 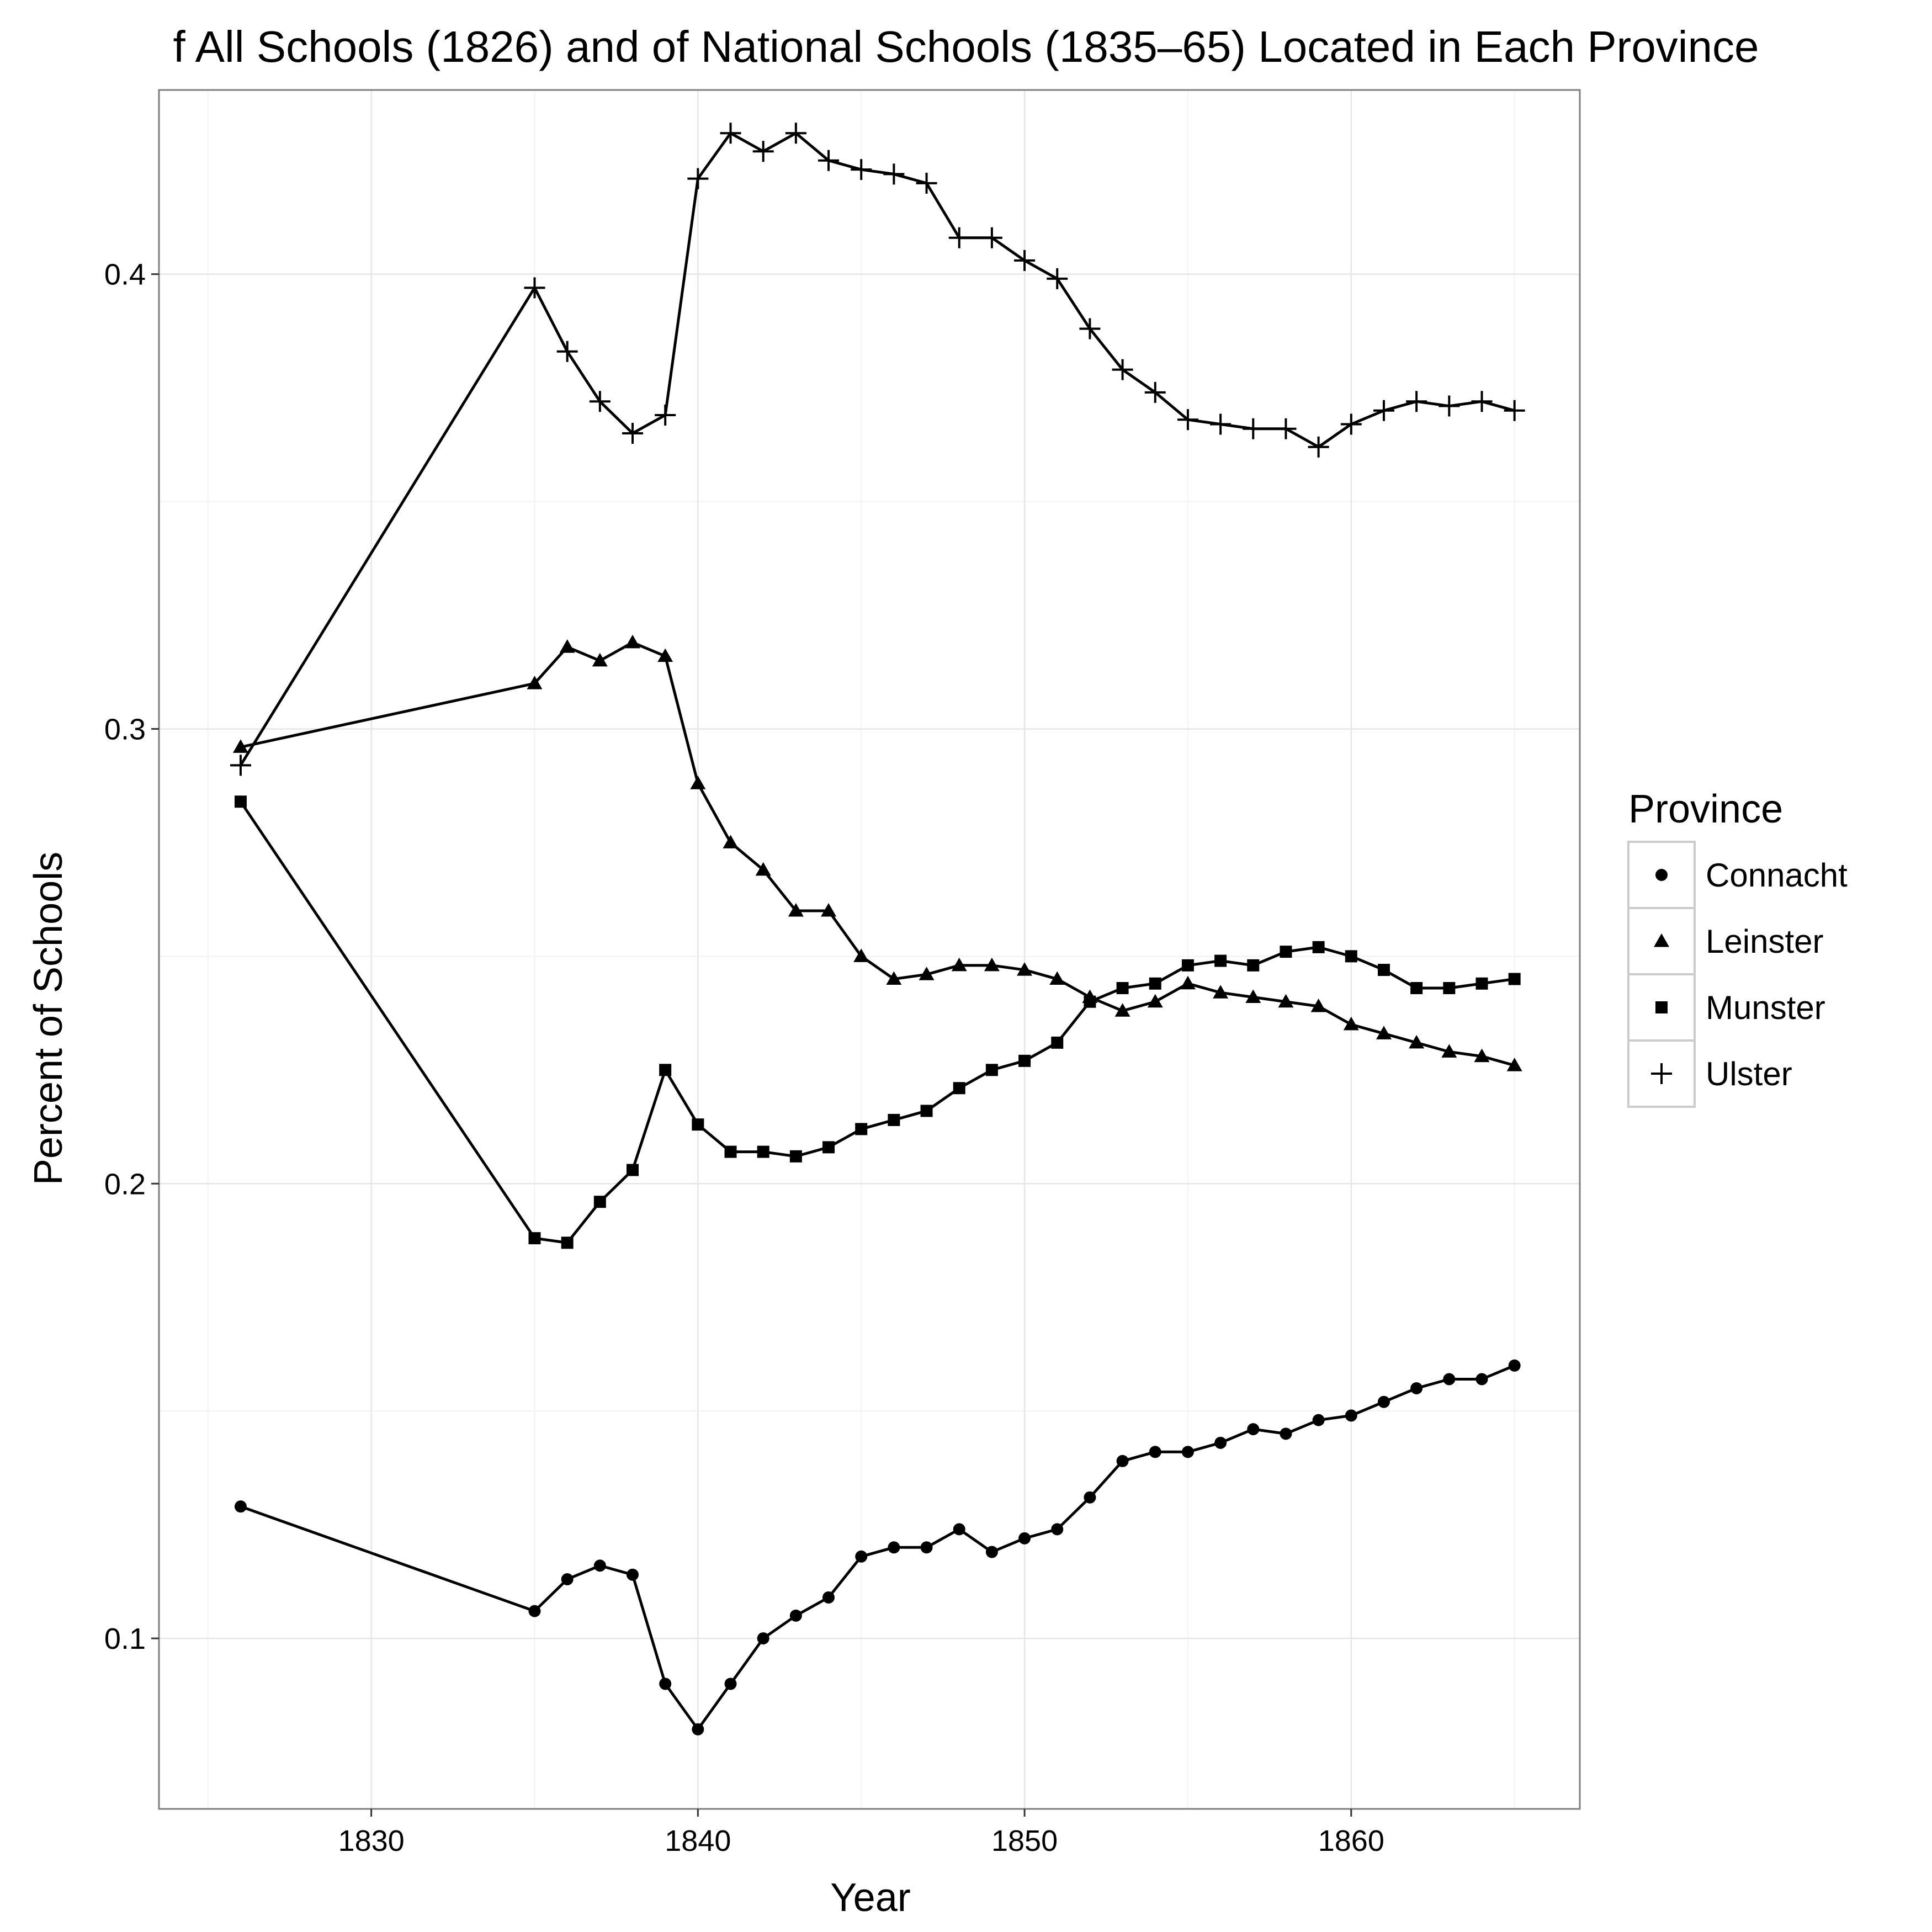 What do you see at coordinates (1351, 1840) in the screenshot?
I see `x-tick-label: 1860` at bounding box center [1351, 1840].